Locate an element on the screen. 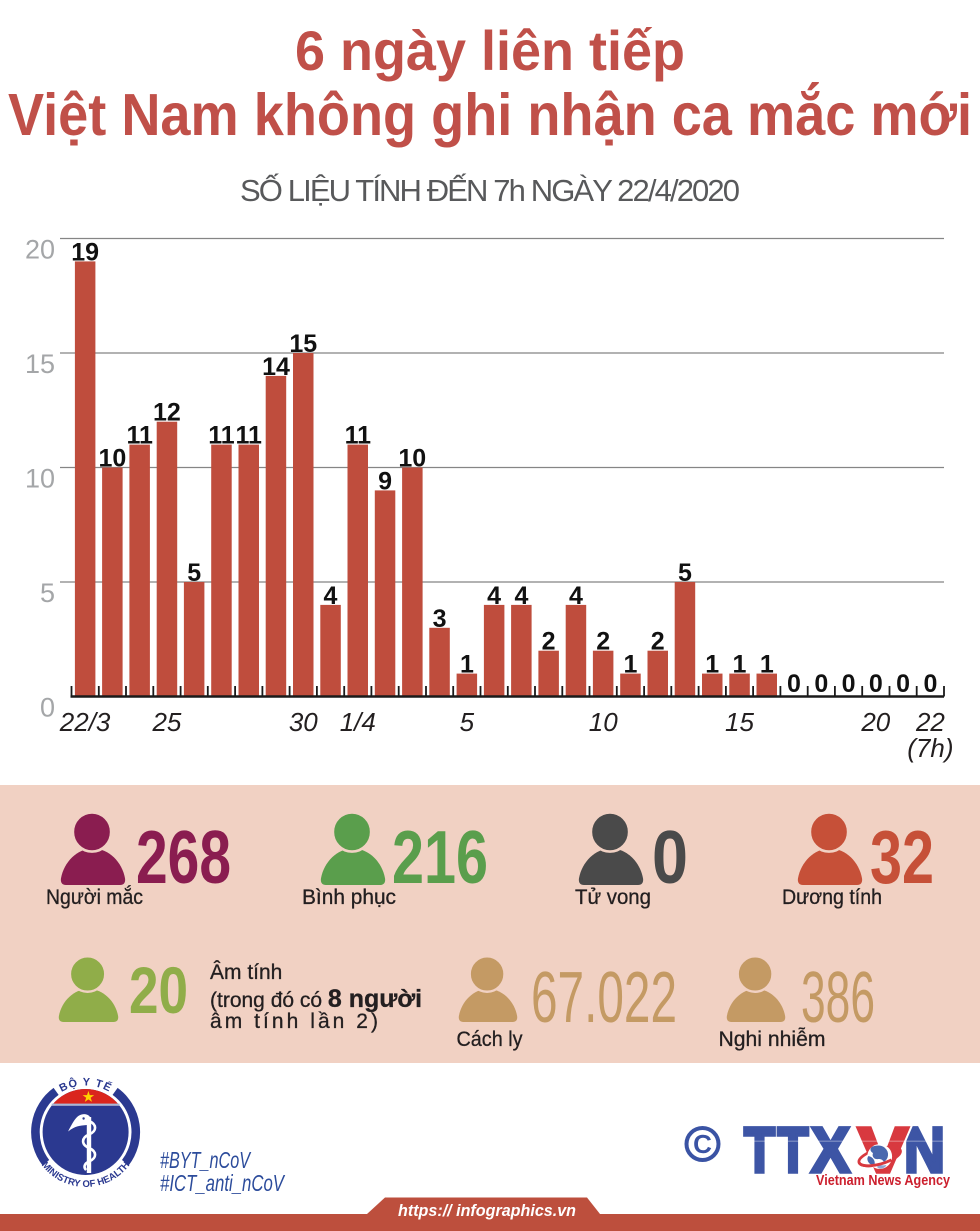 The height and width of the screenshot is (1231, 980). svg-text: 386 is located at coordinates (838, 998).